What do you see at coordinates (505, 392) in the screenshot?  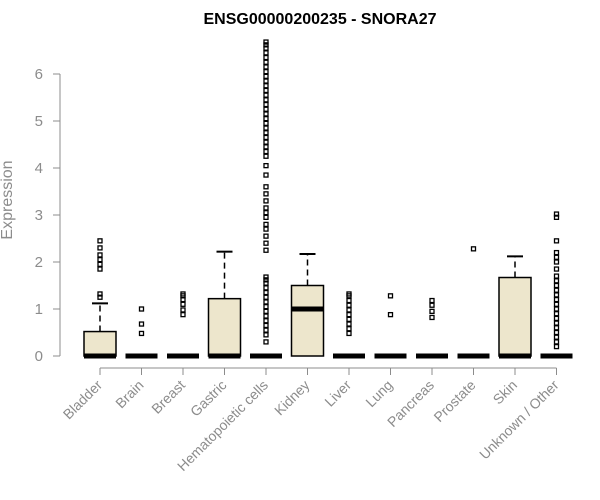 I see `x-tick-label: Skin` at bounding box center [505, 392].